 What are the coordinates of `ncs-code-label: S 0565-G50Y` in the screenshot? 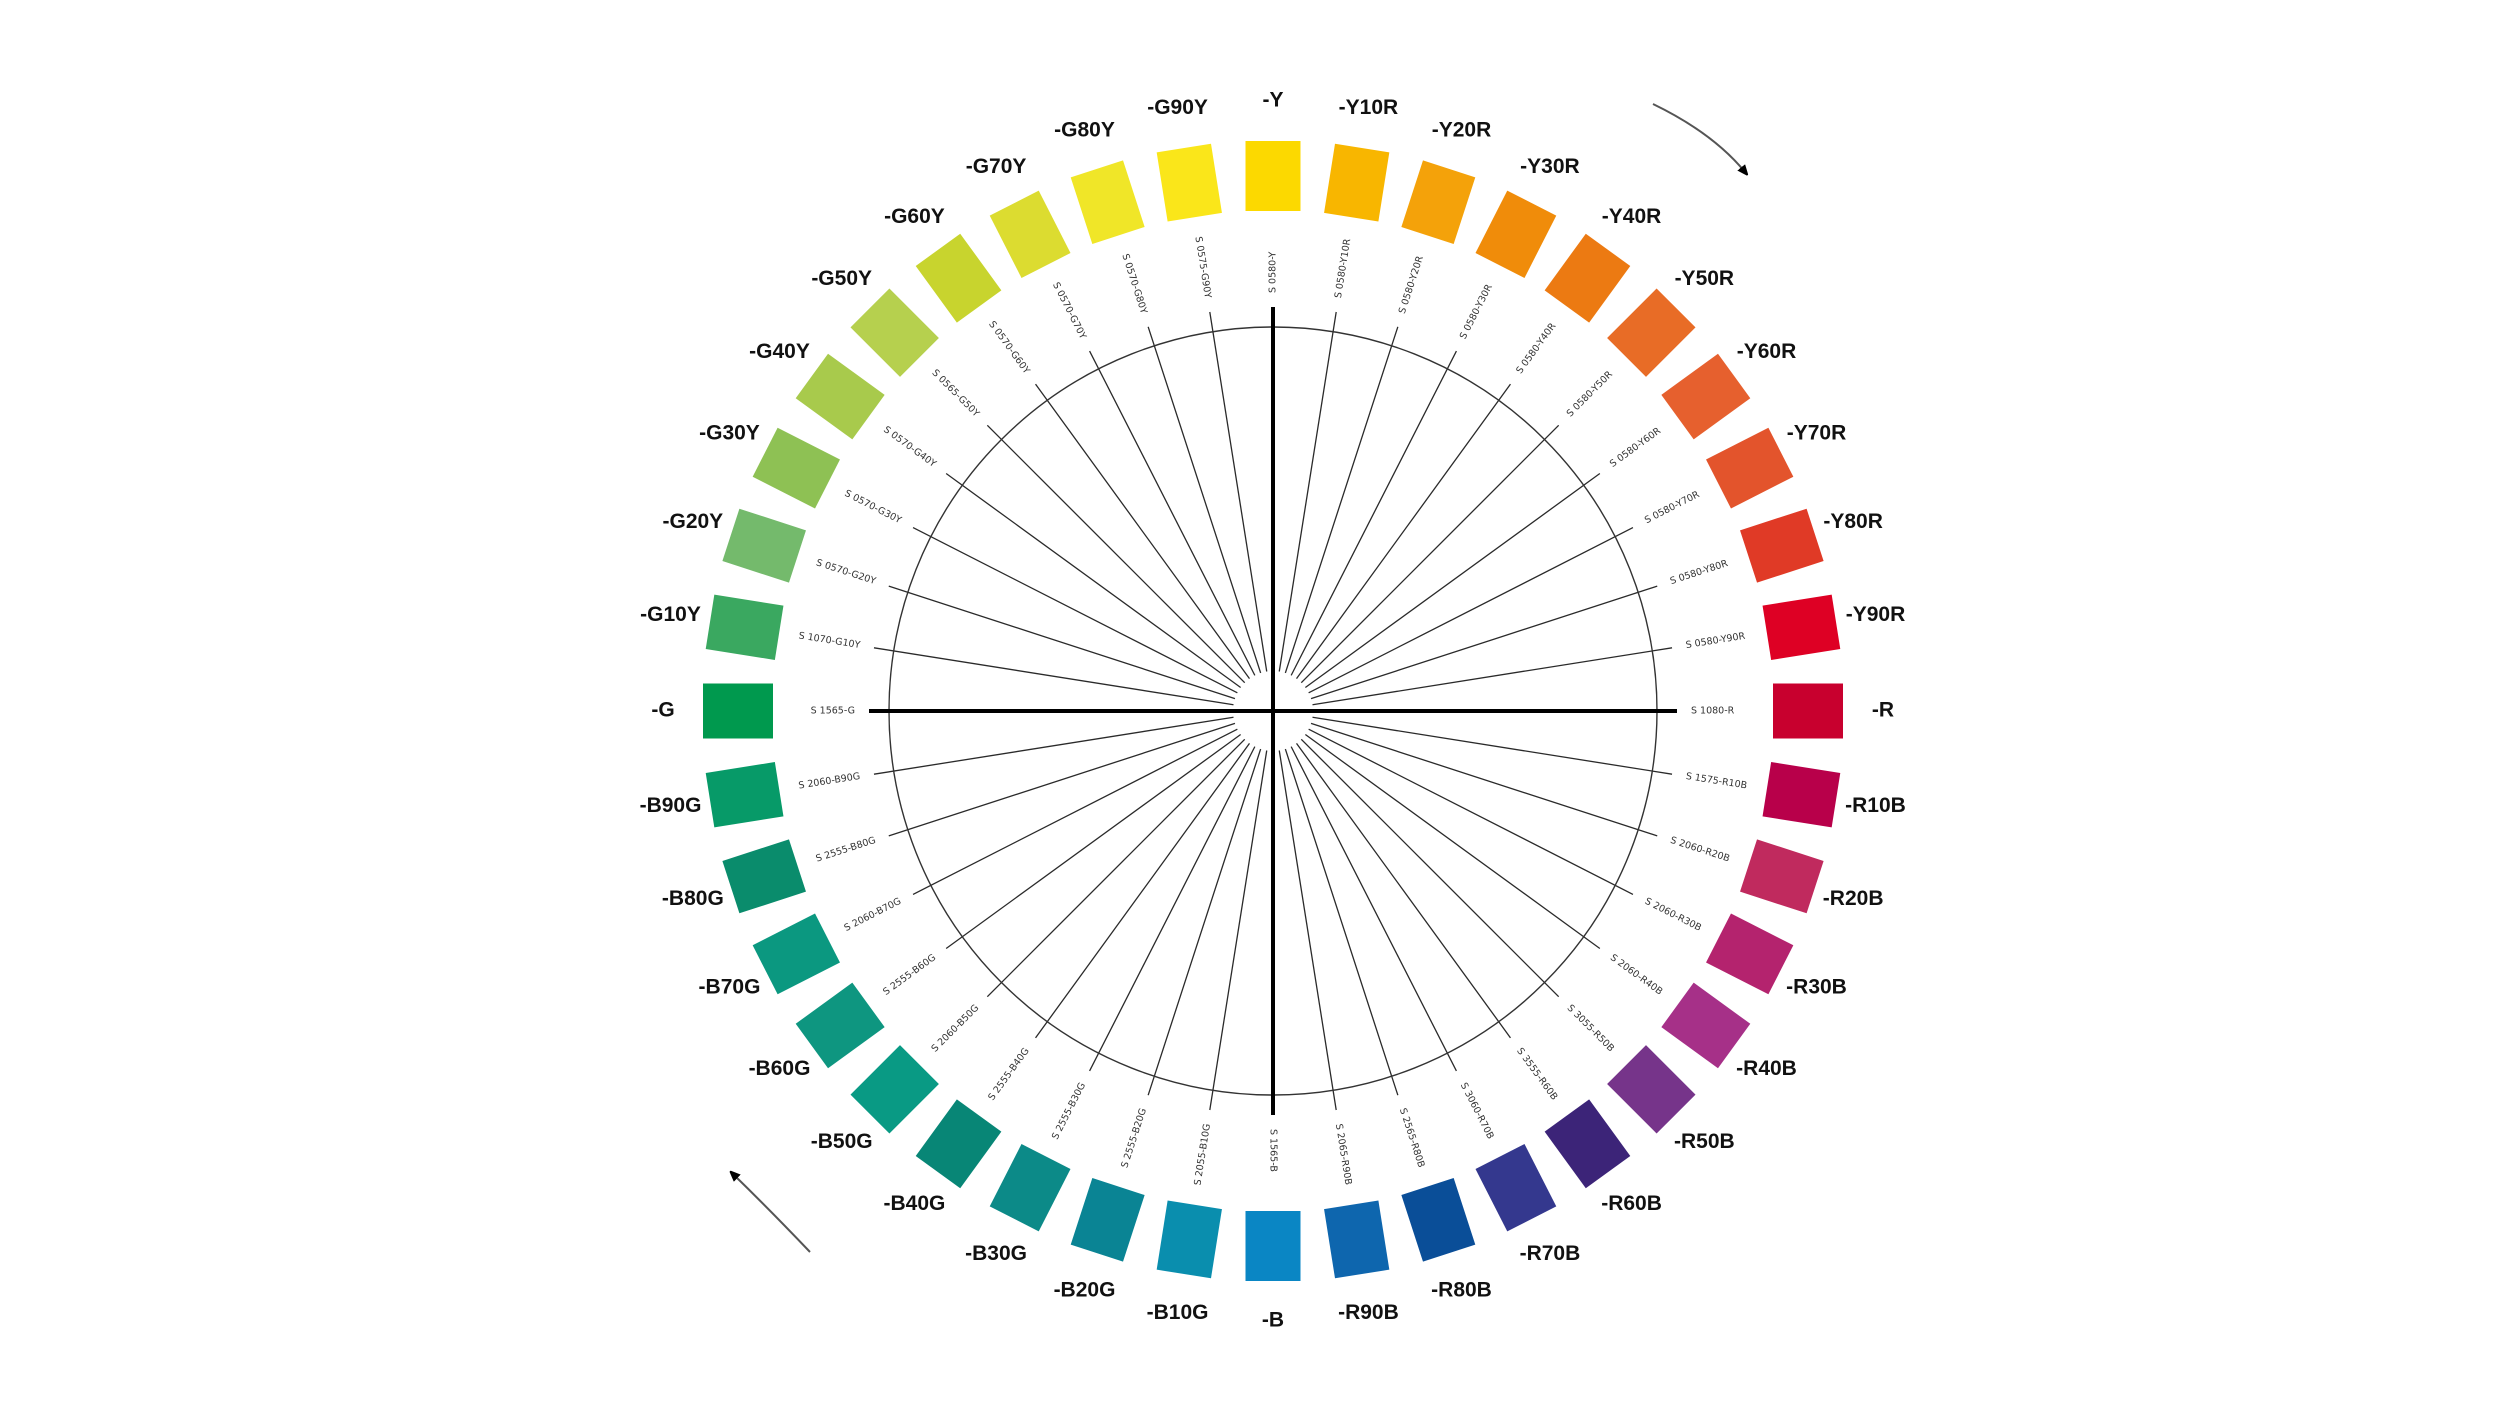 It's located at (956, 394).